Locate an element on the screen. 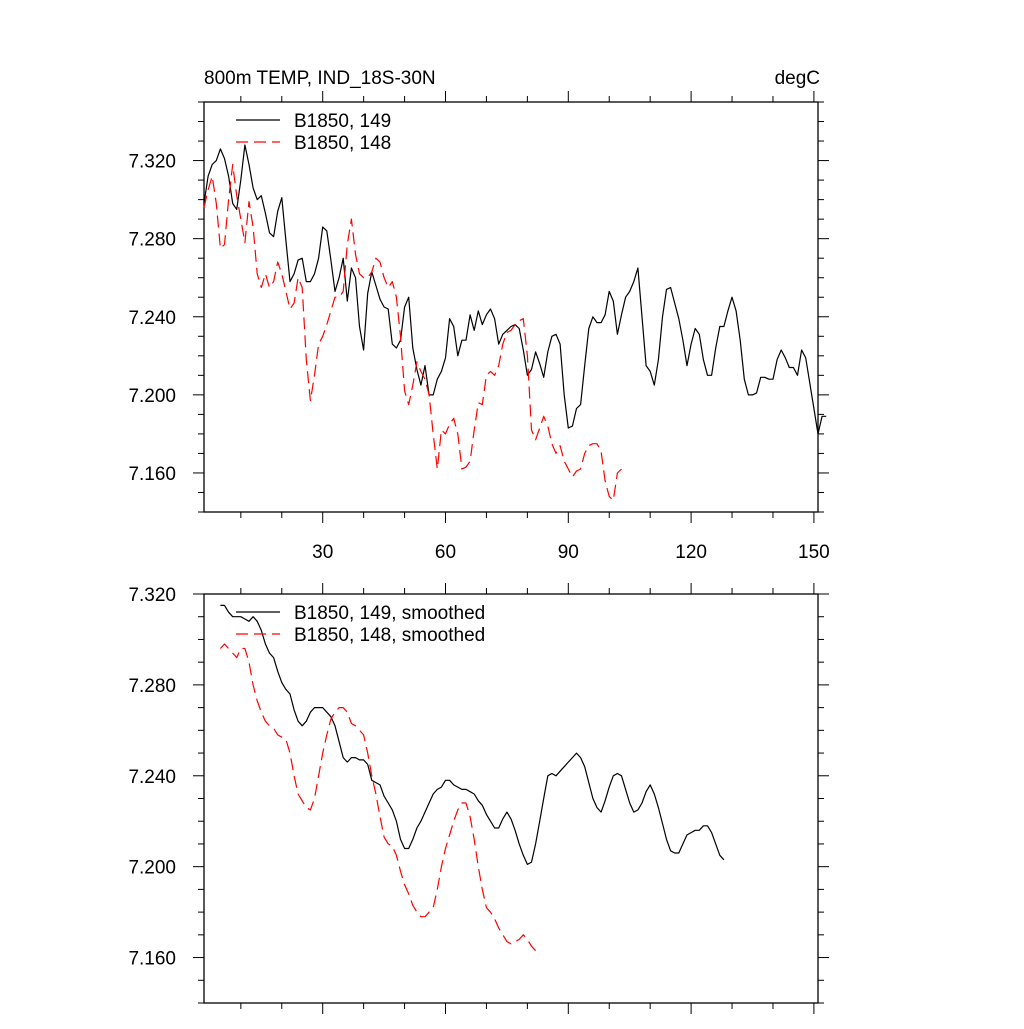 The image size is (1024, 1029). legend-label: B1850, 149, smoothed is located at coordinates (389, 613).